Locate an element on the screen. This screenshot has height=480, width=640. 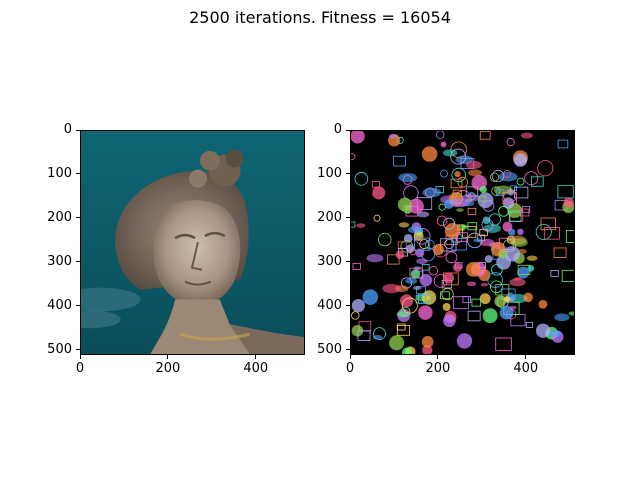
xtick-mark is located at coordinates (256, 357).